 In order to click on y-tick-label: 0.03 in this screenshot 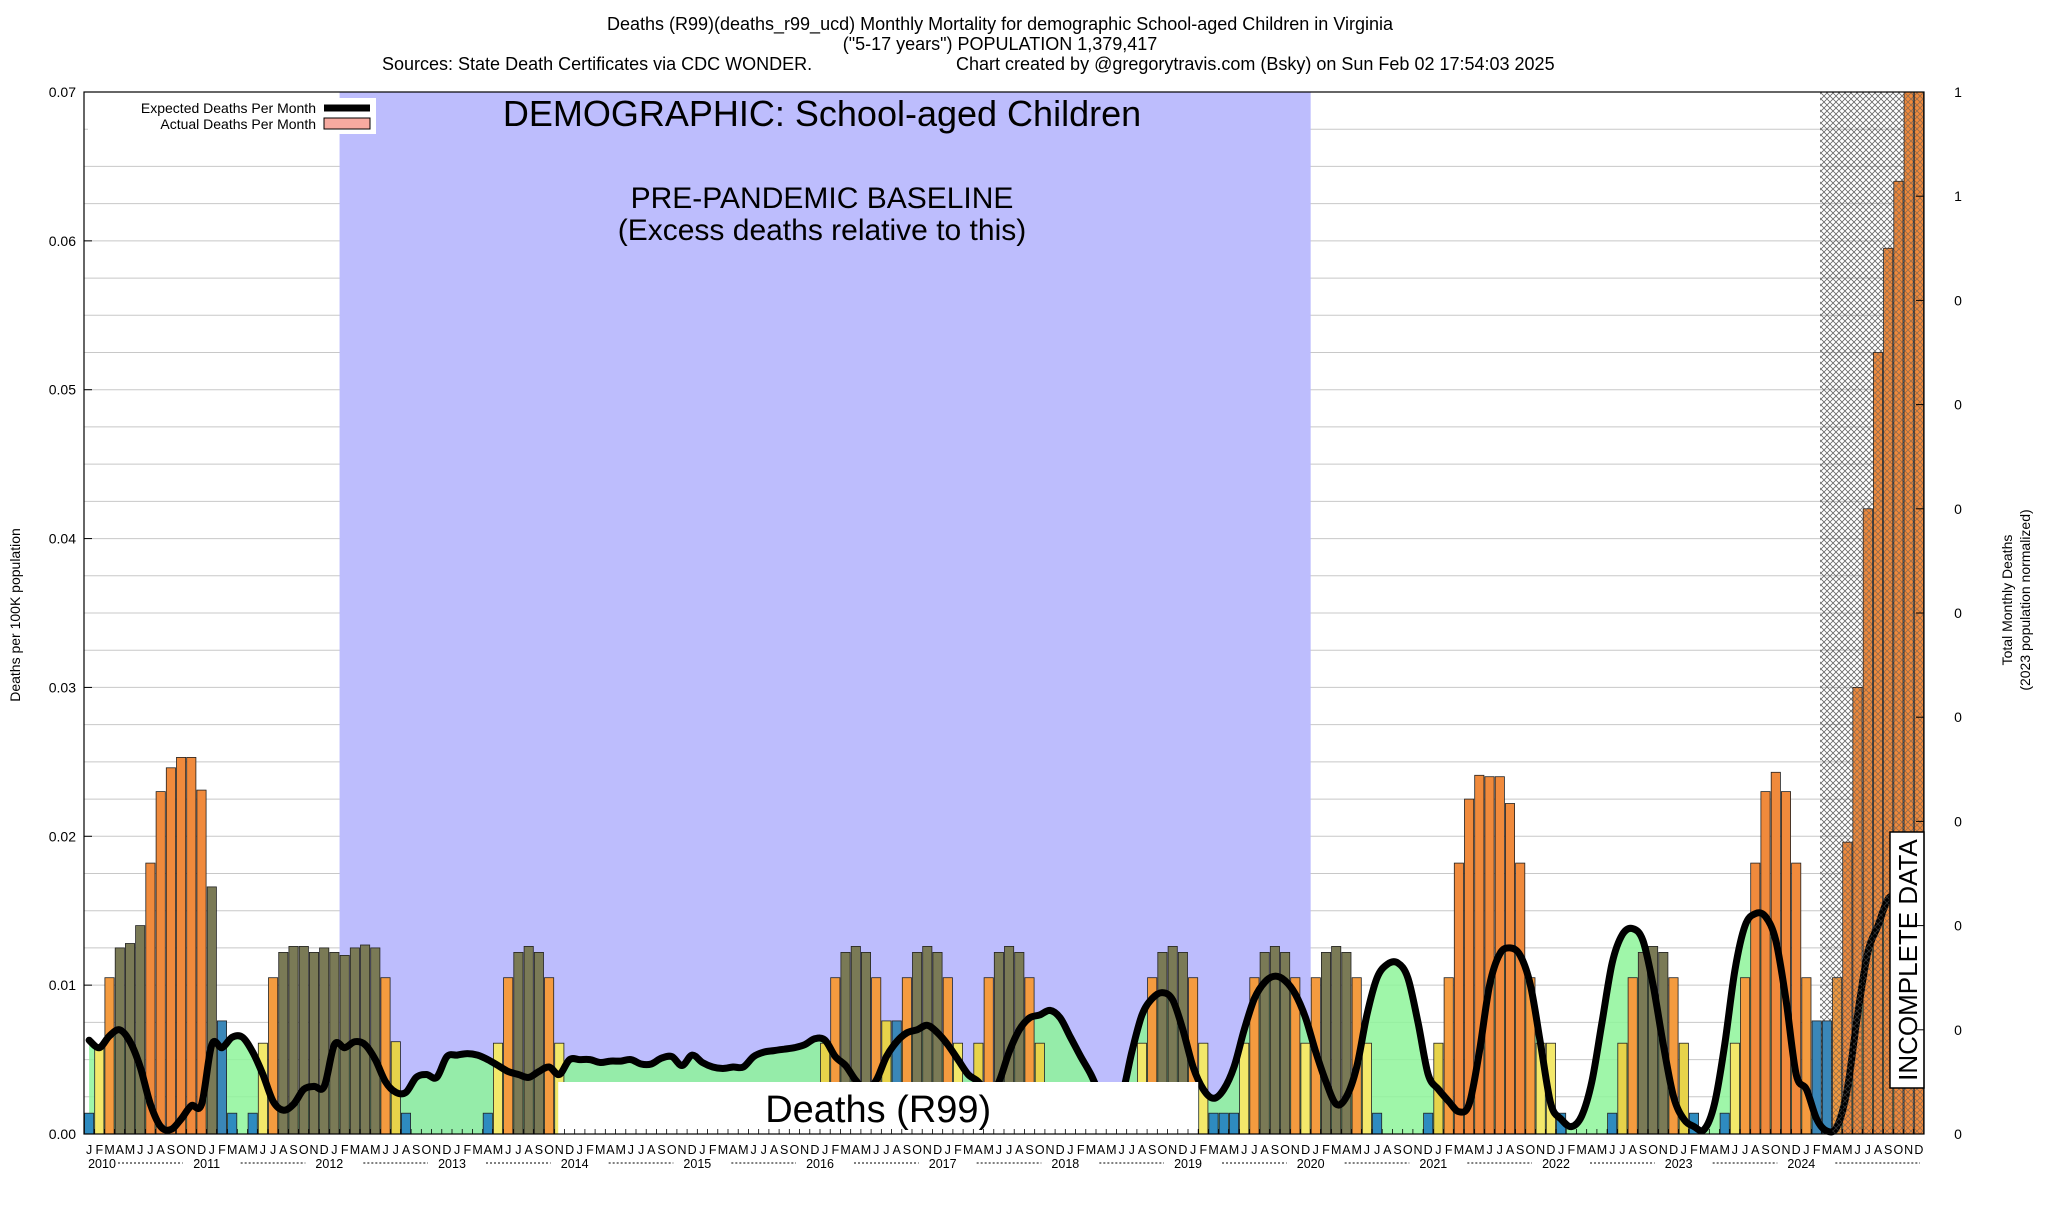, I will do `click(62, 687)`.